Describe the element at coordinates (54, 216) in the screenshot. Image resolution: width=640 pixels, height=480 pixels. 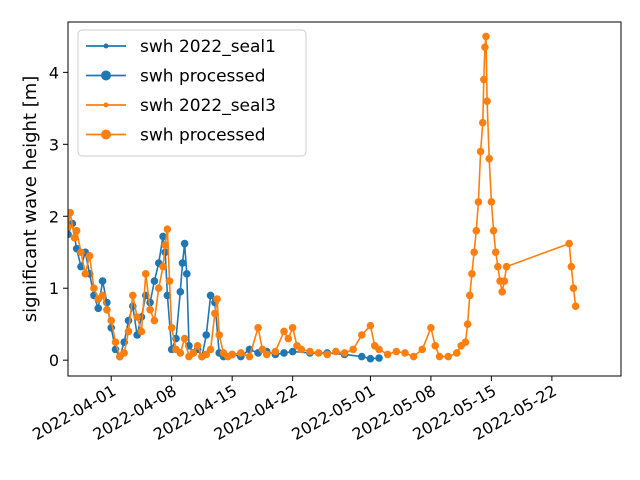
I see `y-tick-label: 2` at that location.